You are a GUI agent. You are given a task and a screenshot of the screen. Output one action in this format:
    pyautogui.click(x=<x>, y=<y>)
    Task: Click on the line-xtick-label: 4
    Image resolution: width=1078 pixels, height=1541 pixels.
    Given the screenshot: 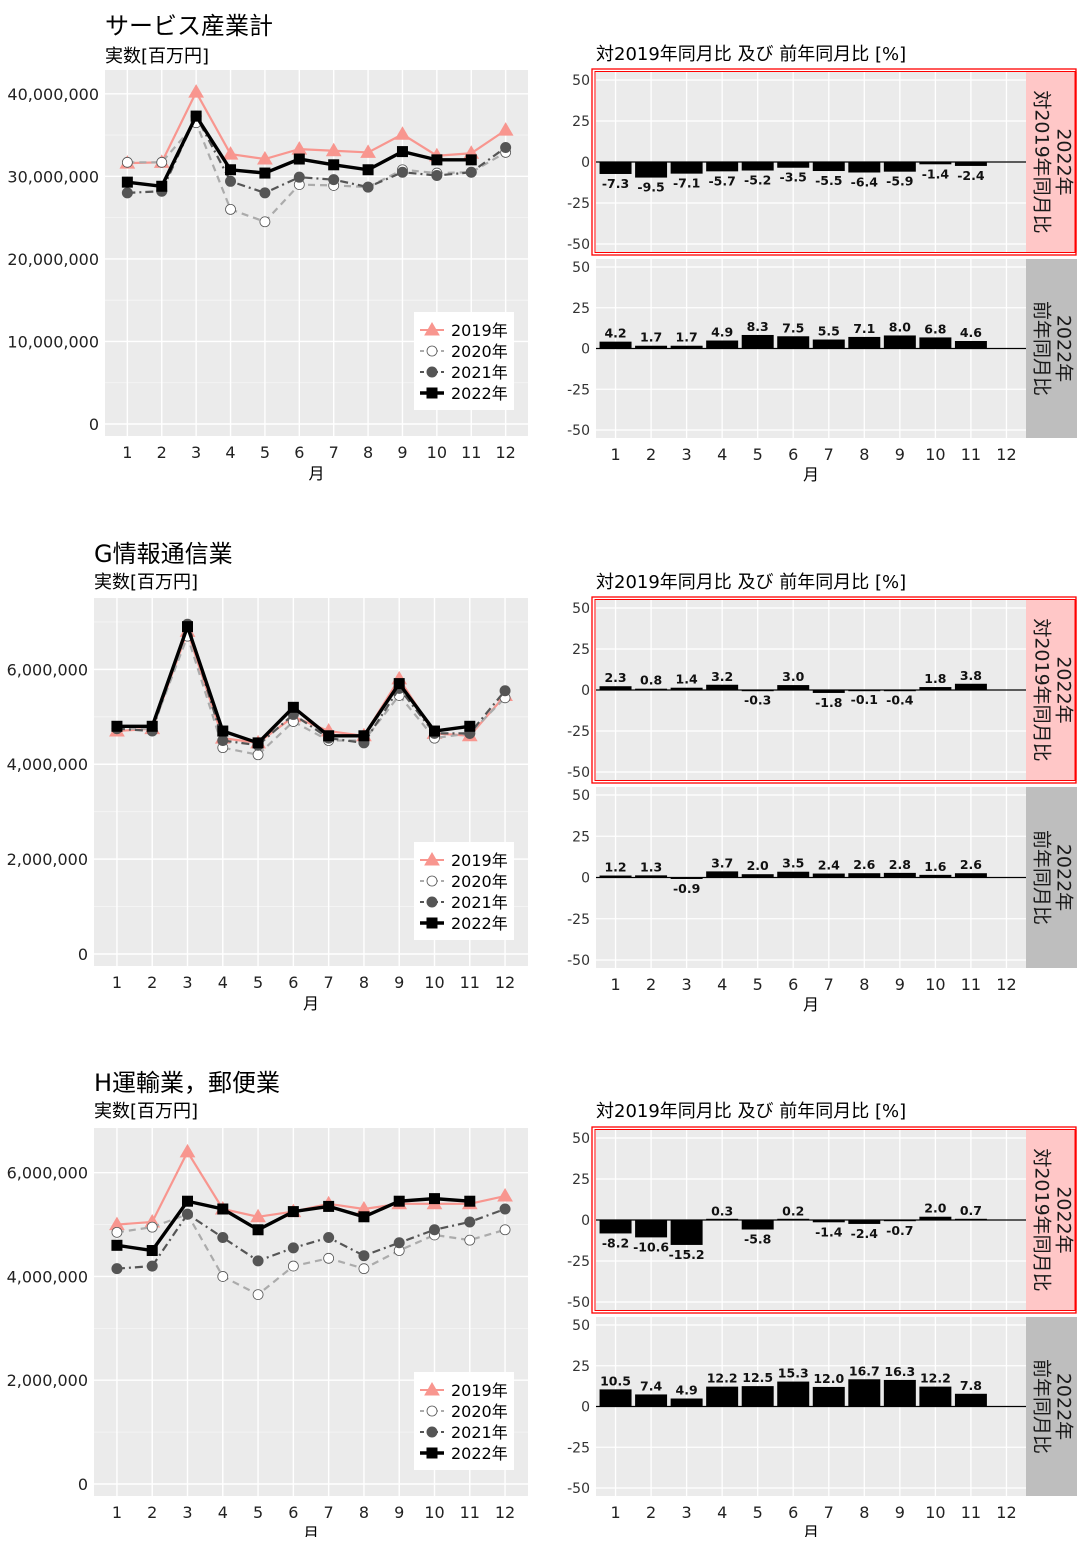 What is the action you would take?
    pyautogui.click(x=223, y=1512)
    